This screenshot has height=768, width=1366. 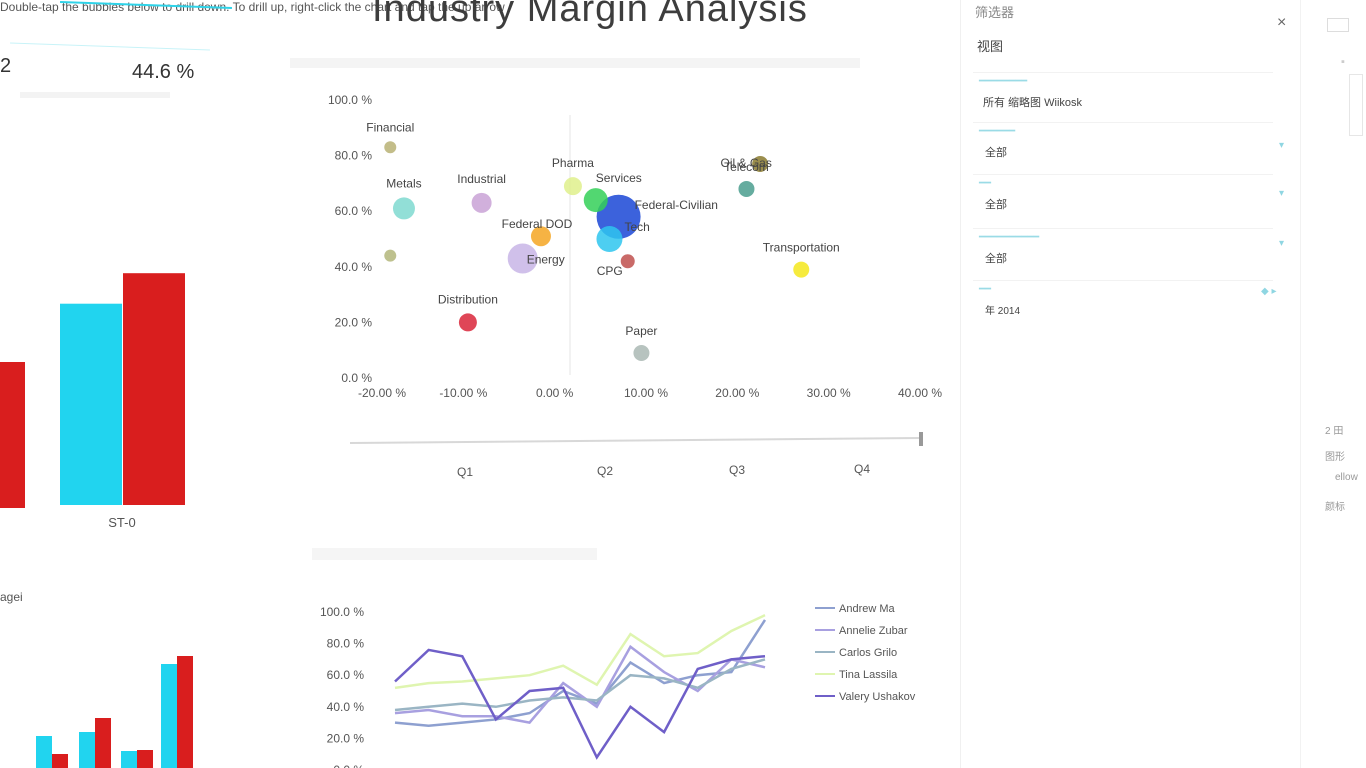 I want to click on bubble-label: Federal-Civilian, so click(x=676, y=205).